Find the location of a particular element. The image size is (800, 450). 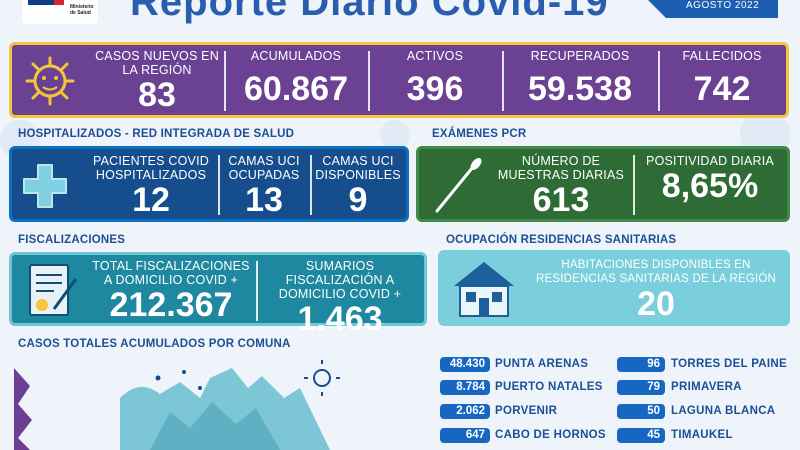

comuna-name: LAGUNA BLANCA is located at coordinates (723, 411).